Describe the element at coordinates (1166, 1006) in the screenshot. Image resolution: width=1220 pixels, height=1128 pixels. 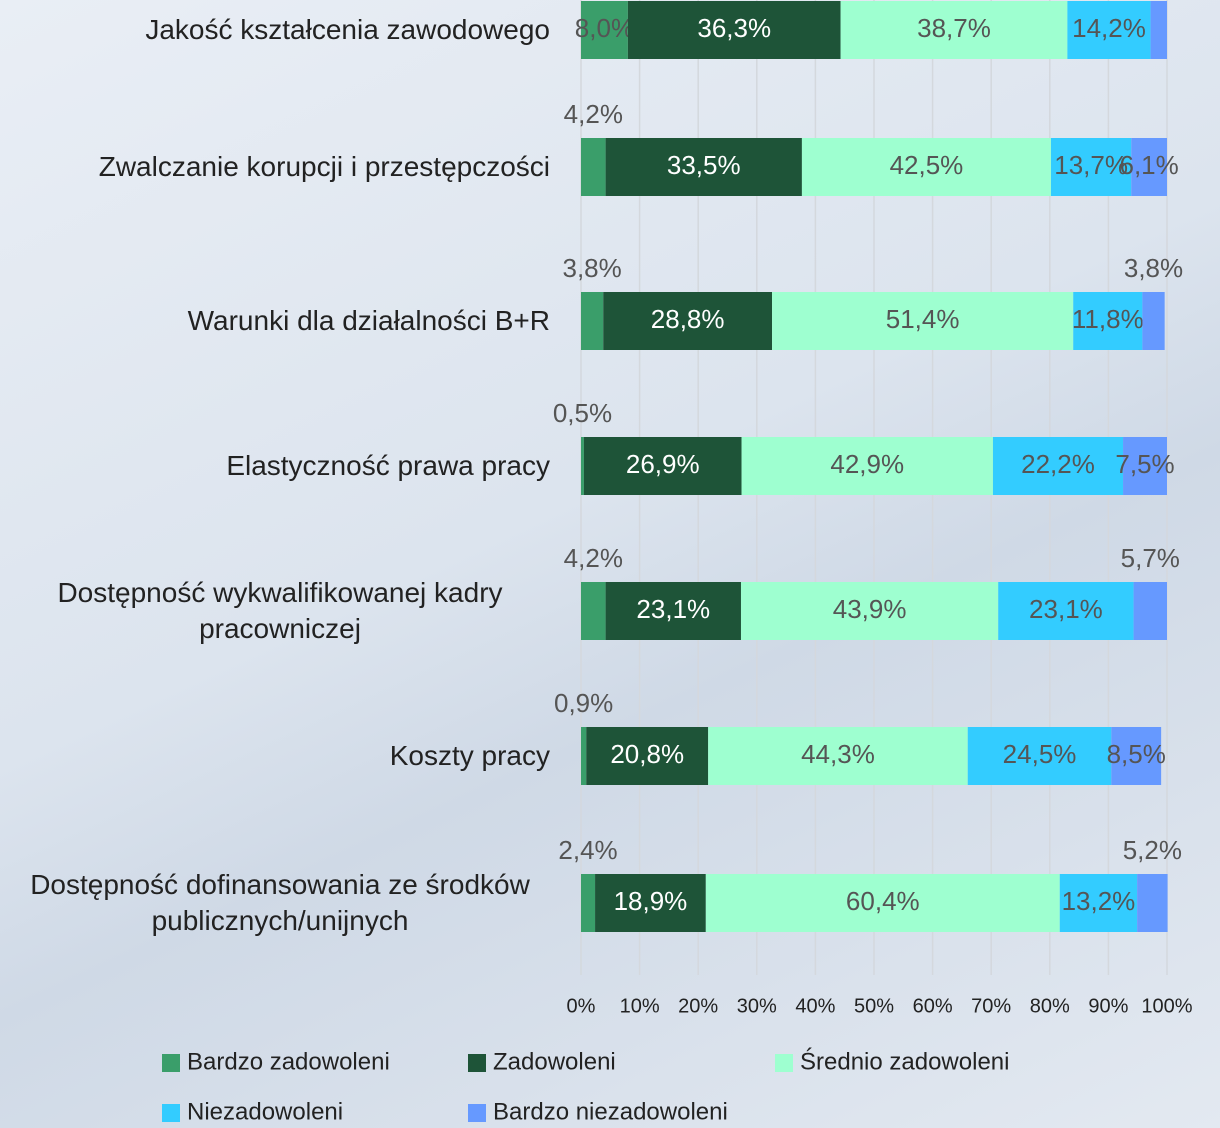
I see `x-tick-label: 100%` at that location.